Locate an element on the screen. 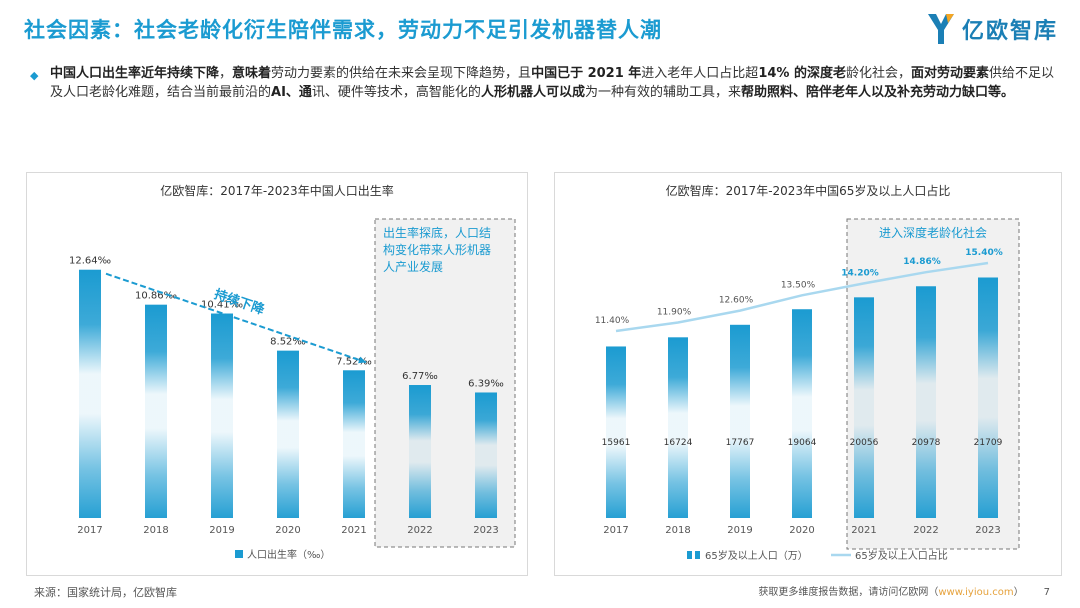  intro-segment: 帮助照料、陪伴老年人以及补充劳动力缺口等。 is located at coordinates (877, 92).